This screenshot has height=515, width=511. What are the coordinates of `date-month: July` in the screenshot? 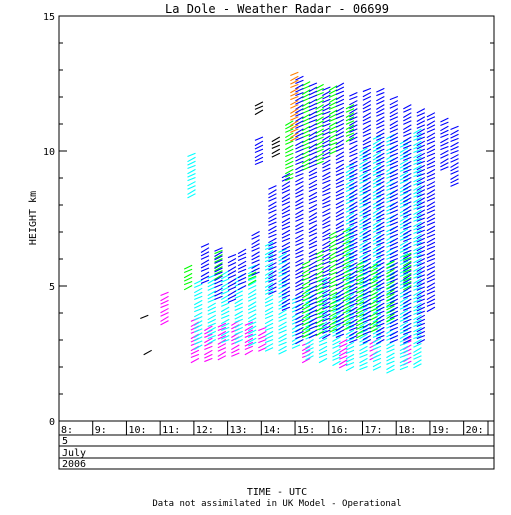 It's located at (74, 453).